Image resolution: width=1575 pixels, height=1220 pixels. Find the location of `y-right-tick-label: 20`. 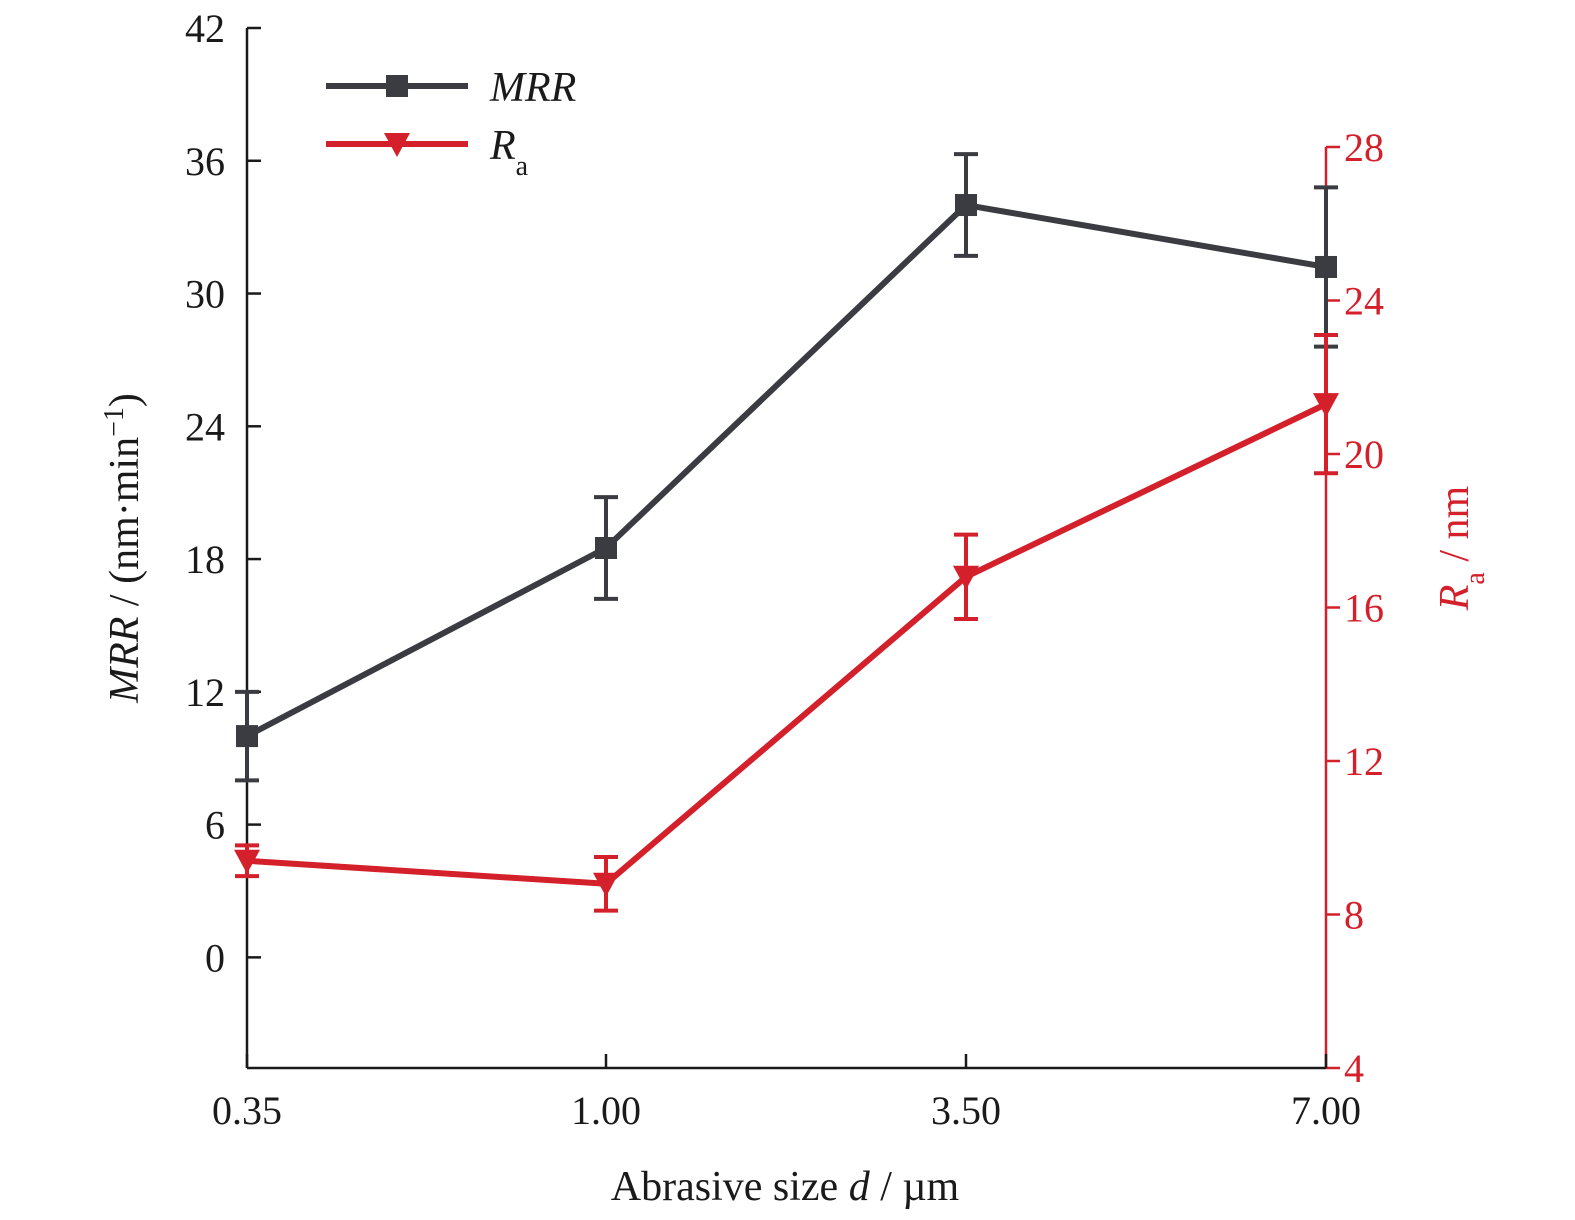

y-right-tick-label: 20 is located at coordinates (1364, 454).